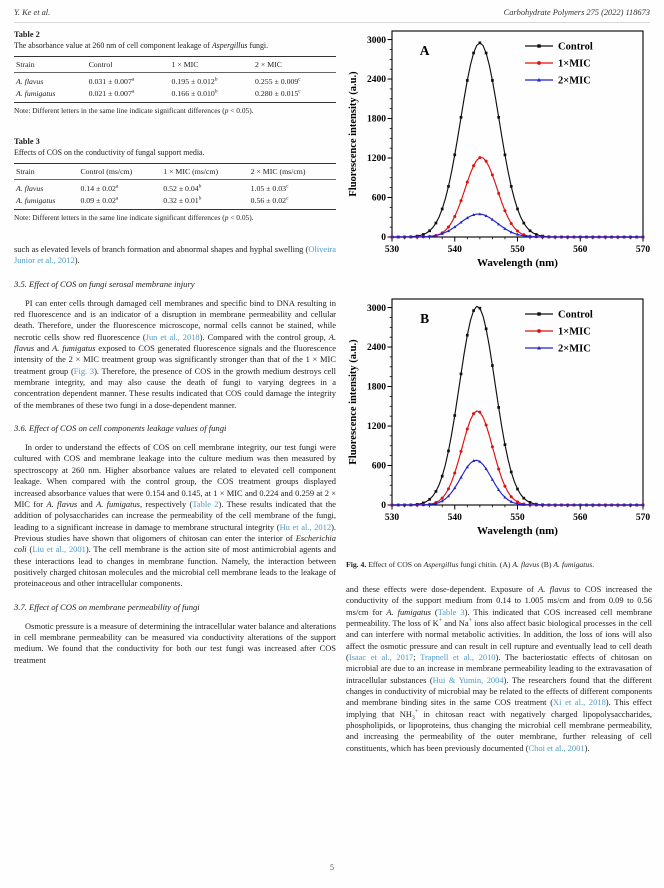  What do you see at coordinates (182, 187) in the screenshot?
I see `value-cell: 0.52 ± 0.04b` at bounding box center [182, 187].